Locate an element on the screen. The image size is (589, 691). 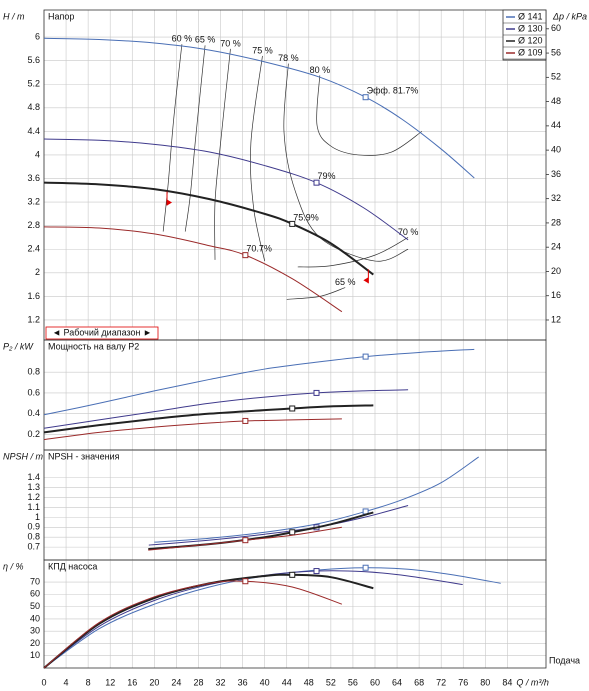
y-tick-label: 0.9 is located at coordinates (33, 527).